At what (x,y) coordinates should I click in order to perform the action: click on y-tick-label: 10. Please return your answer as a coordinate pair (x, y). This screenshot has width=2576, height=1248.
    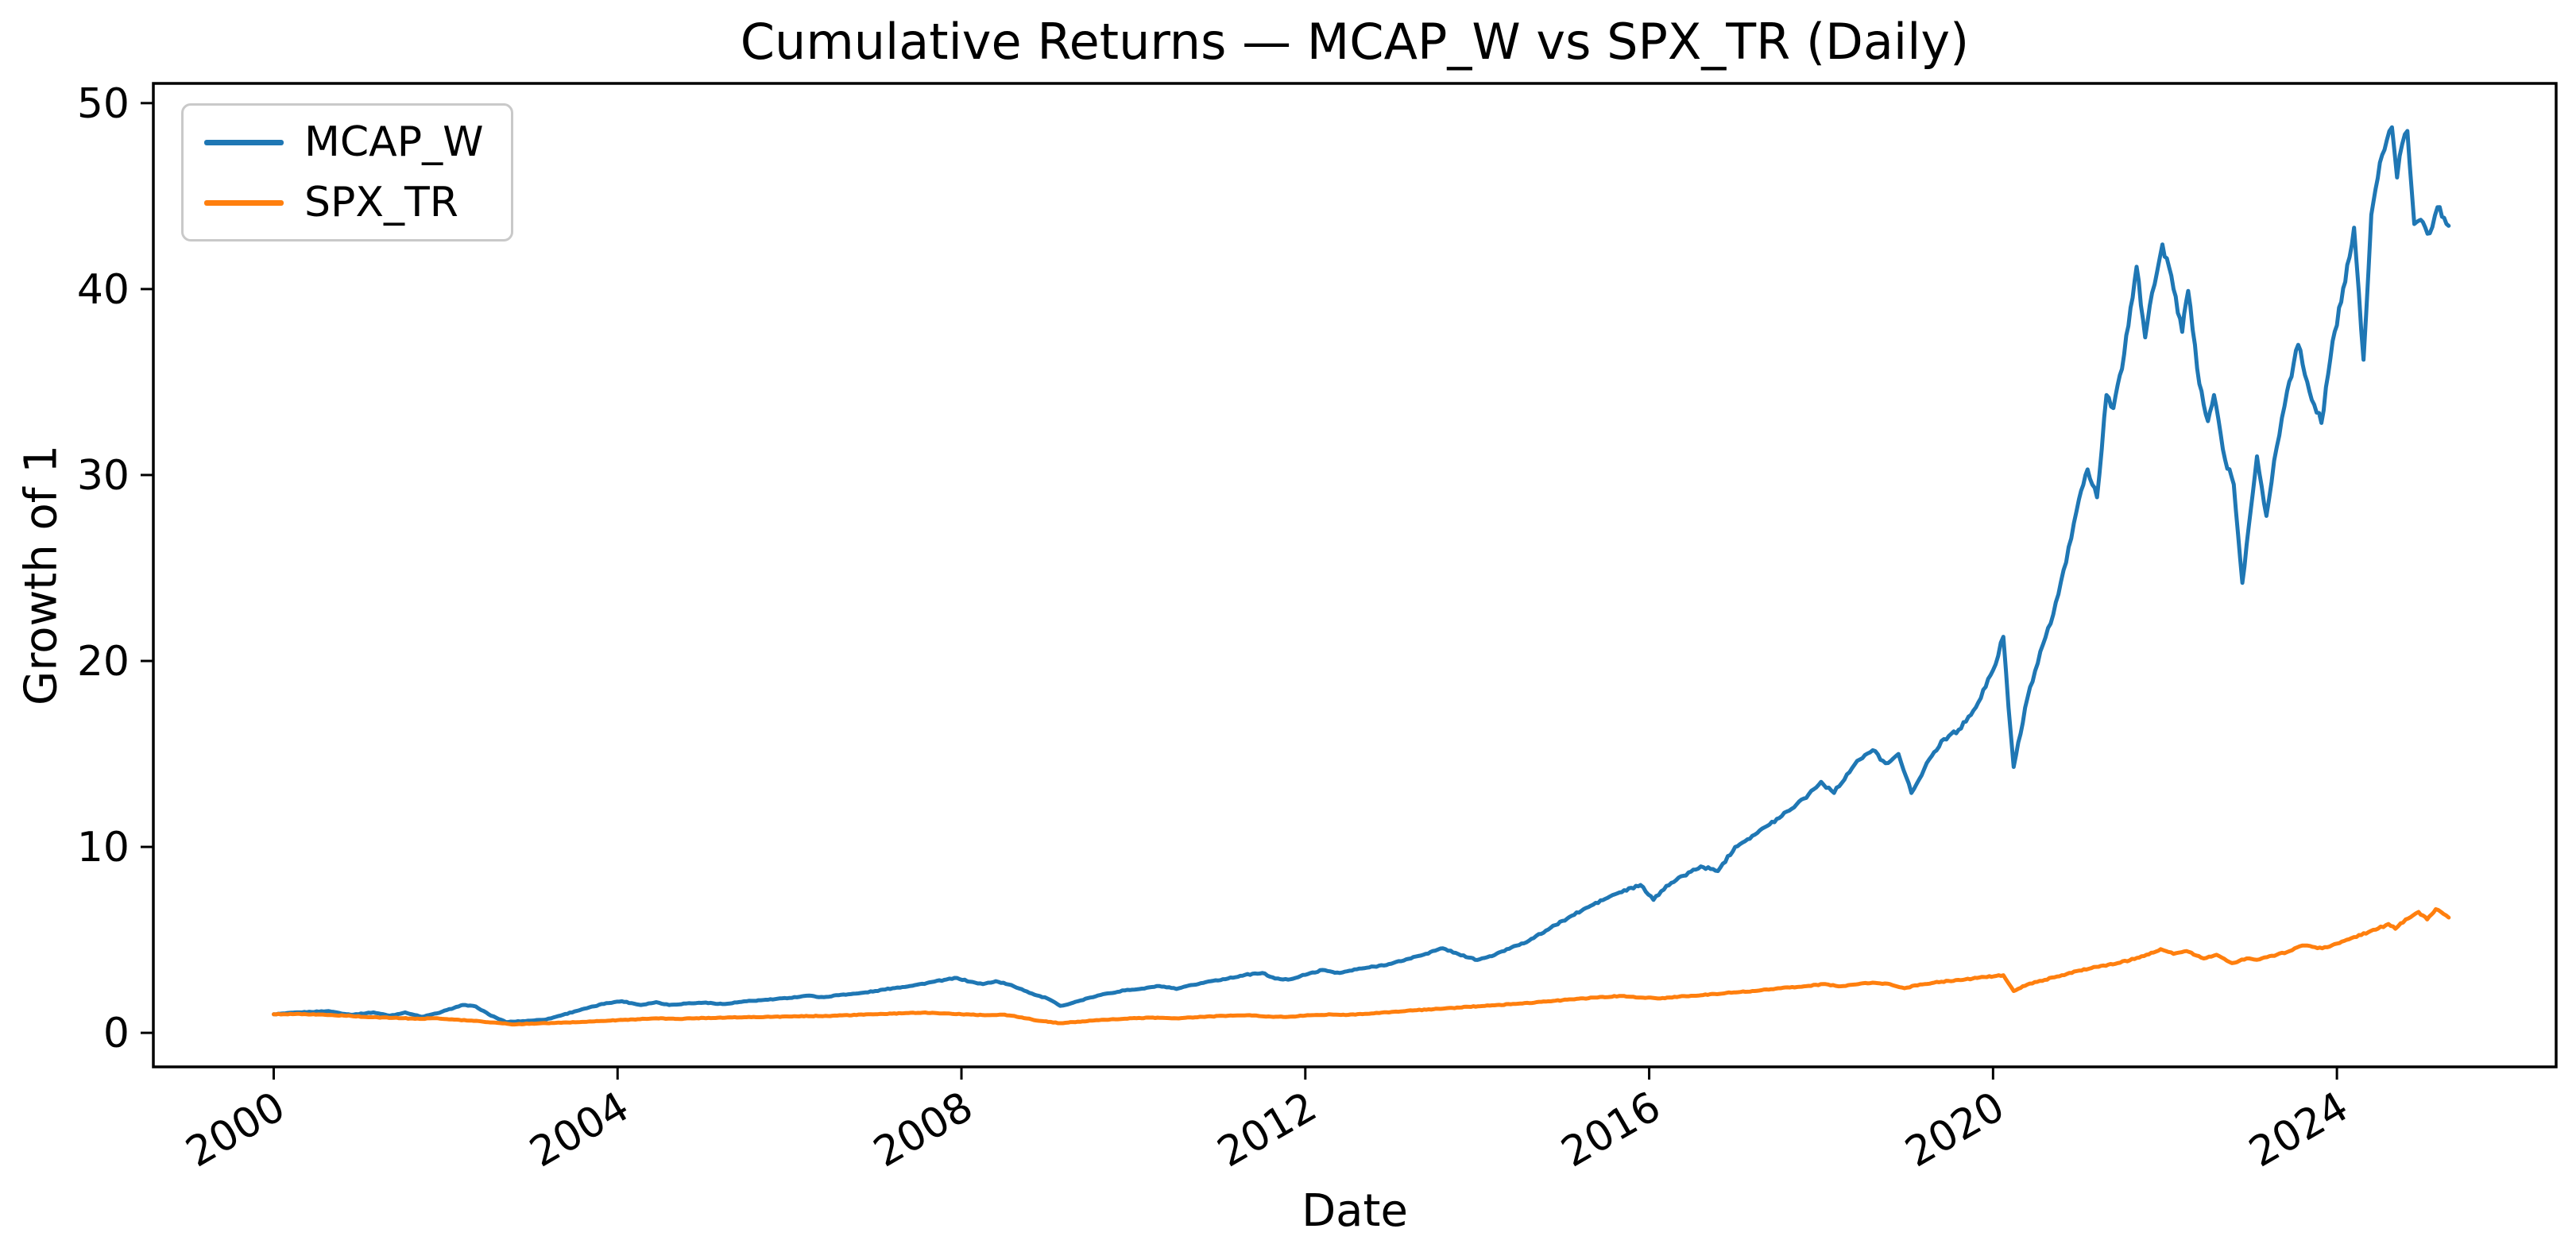
    Looking at the image, I should click on (103, 847).